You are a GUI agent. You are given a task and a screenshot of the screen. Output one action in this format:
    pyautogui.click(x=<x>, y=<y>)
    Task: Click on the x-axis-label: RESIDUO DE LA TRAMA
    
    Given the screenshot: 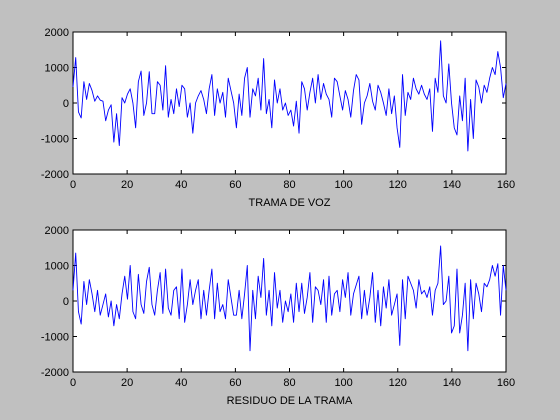 What is the action you would take?
    pyautogui.click(x=290, y=401)
    